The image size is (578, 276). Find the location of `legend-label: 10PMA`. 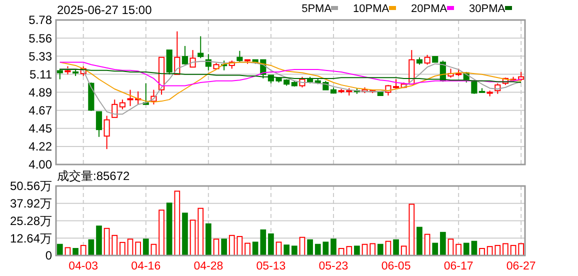

legend-label: 10PMA is located at coordinates (371, 9).